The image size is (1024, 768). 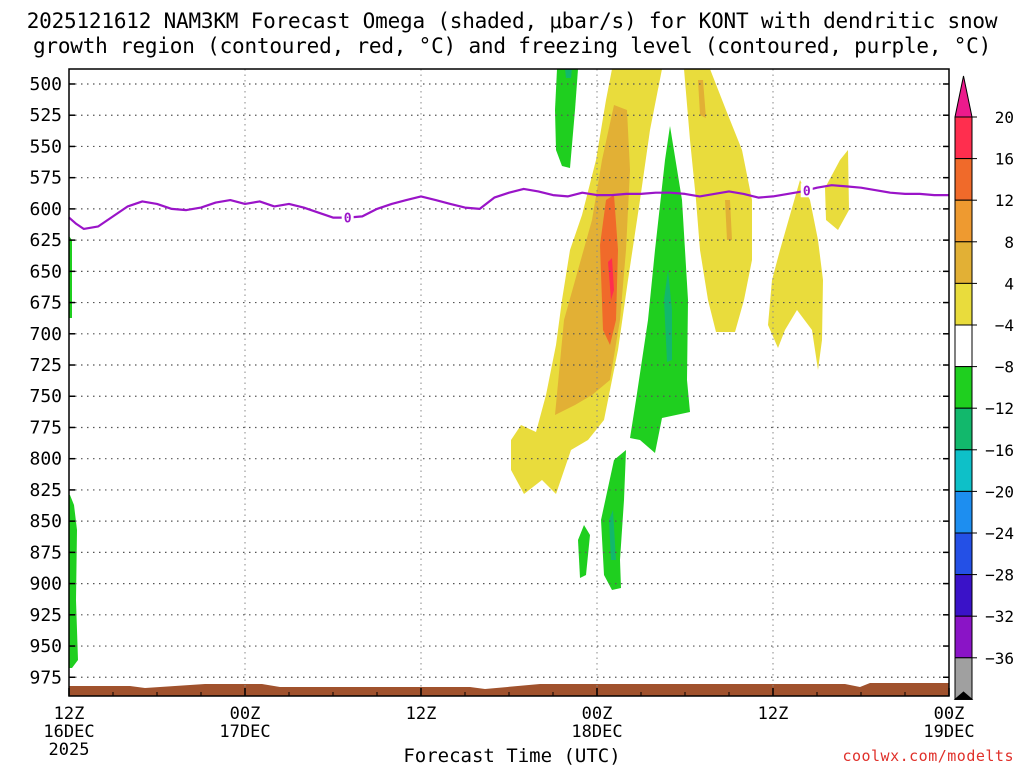 What do you see at coordinates (1004, 325) in the screenshot?
I see `colorbar-label: −4` at bounding box center [1004, 325].